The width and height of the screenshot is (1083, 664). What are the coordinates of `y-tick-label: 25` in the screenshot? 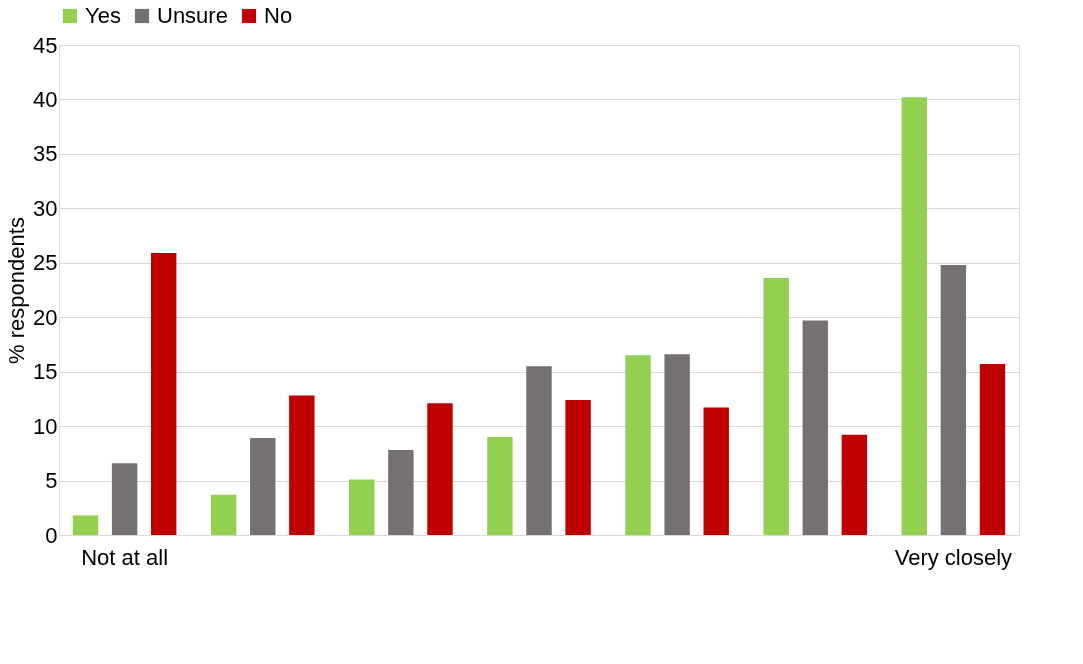 It's located at (45, 263).